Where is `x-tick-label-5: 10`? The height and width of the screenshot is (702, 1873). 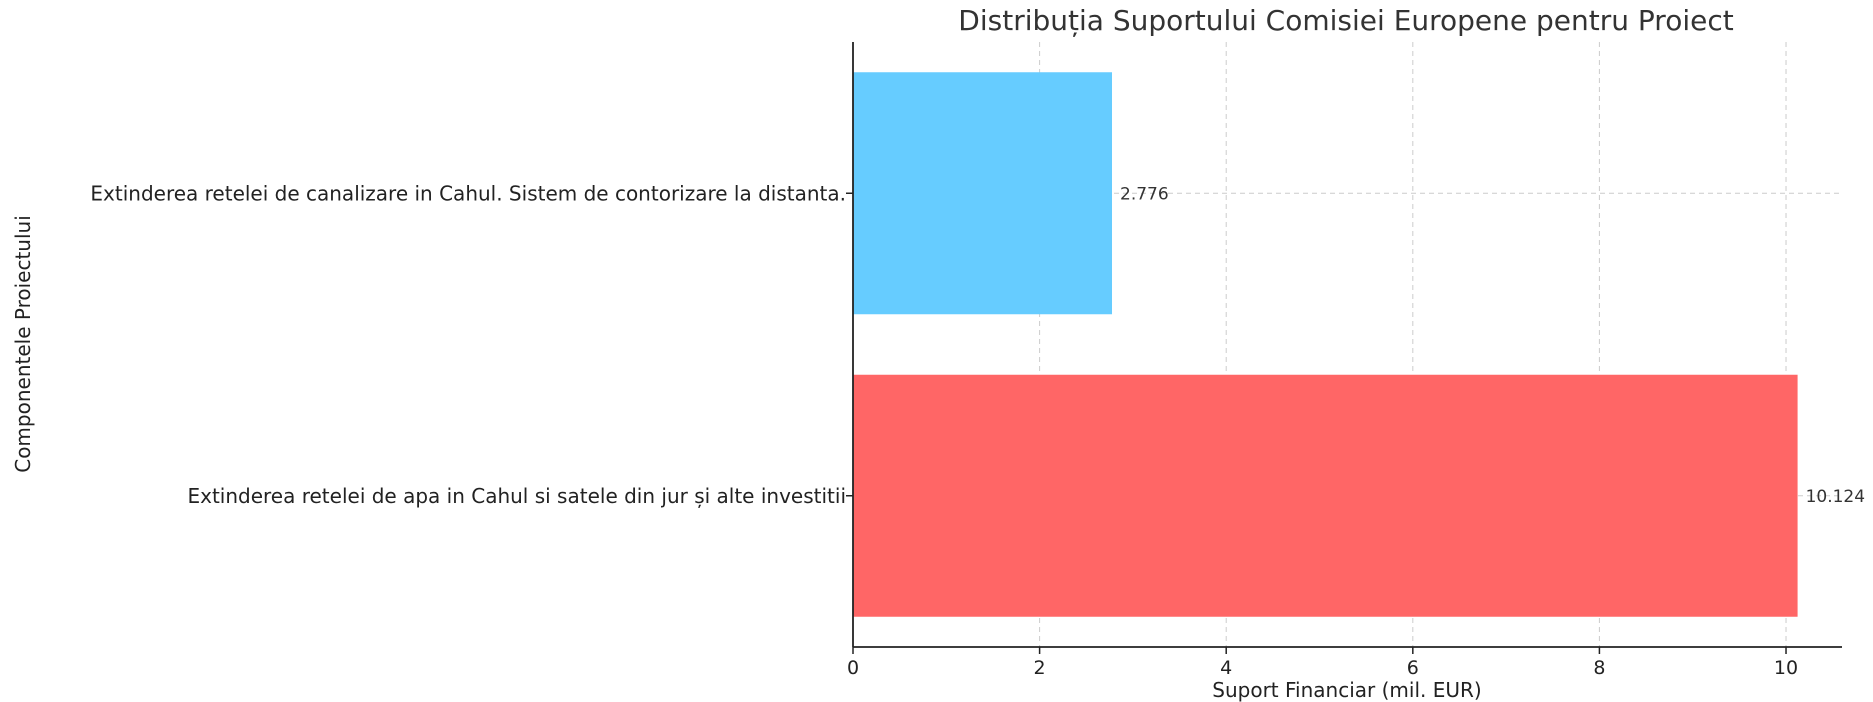
x-tick-label-5: 10 is located at coordinates (1786, 668).